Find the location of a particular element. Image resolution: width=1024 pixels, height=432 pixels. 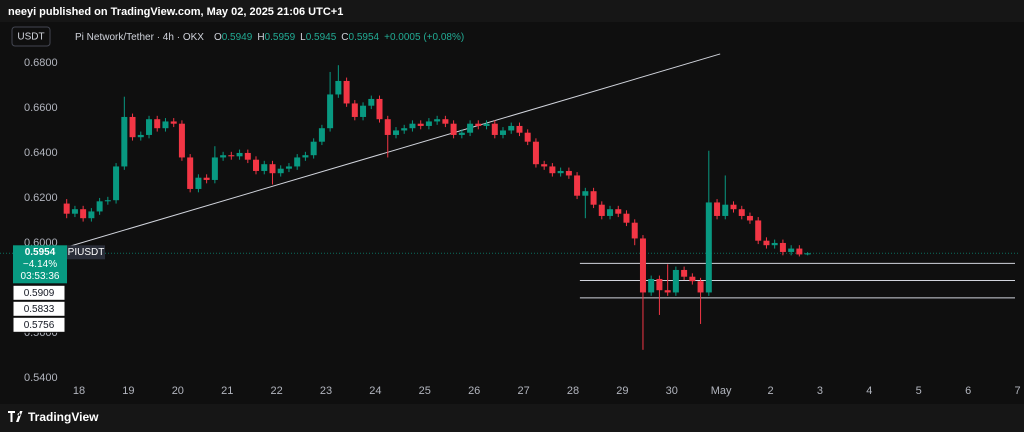

symbol-tag-label: PIUSDT is located at coordinates (86, 252).